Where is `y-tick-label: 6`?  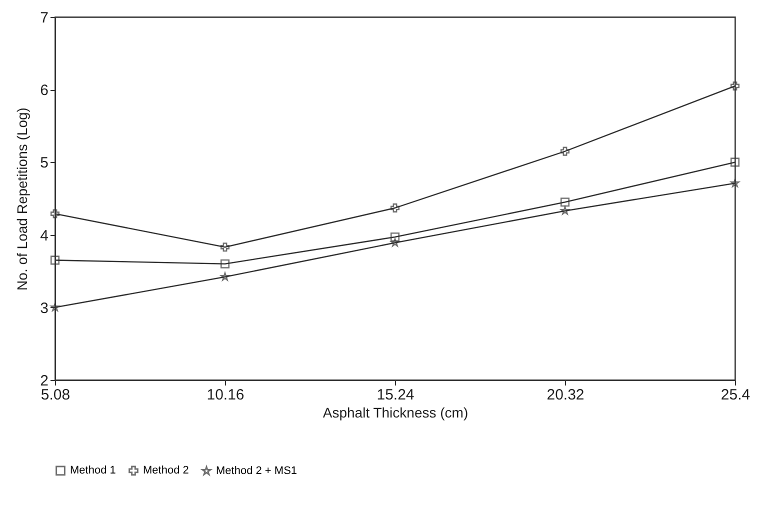 y-tick-label: 6 is located at coordinates (44, 91).